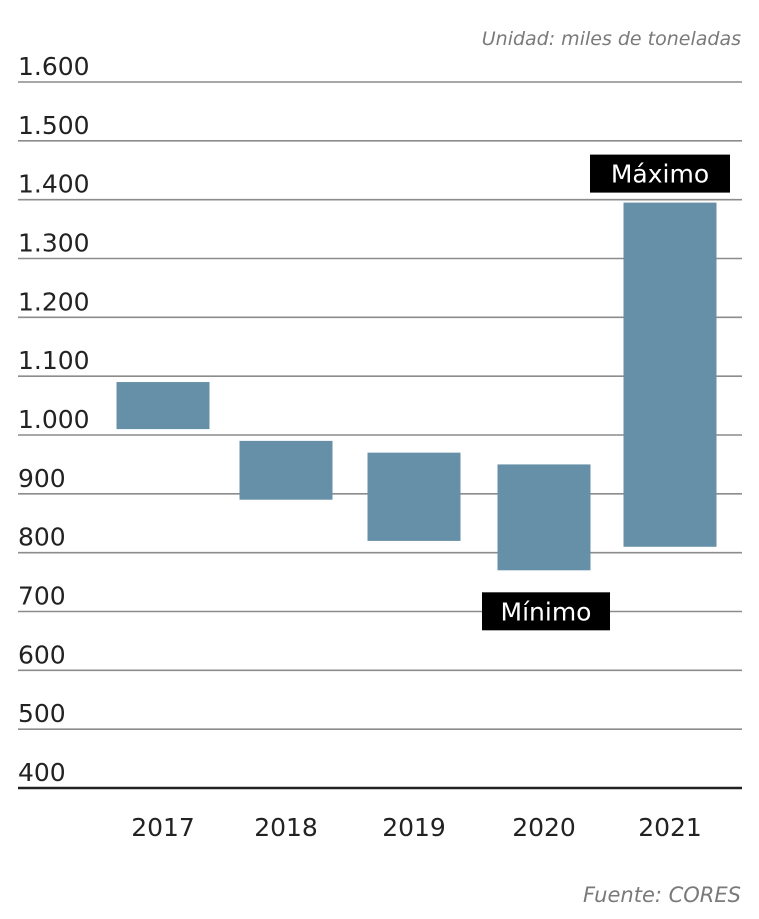 This screenshot has width=759, height=919. I want to click on y-tick-label: 900, so click(42, 478).